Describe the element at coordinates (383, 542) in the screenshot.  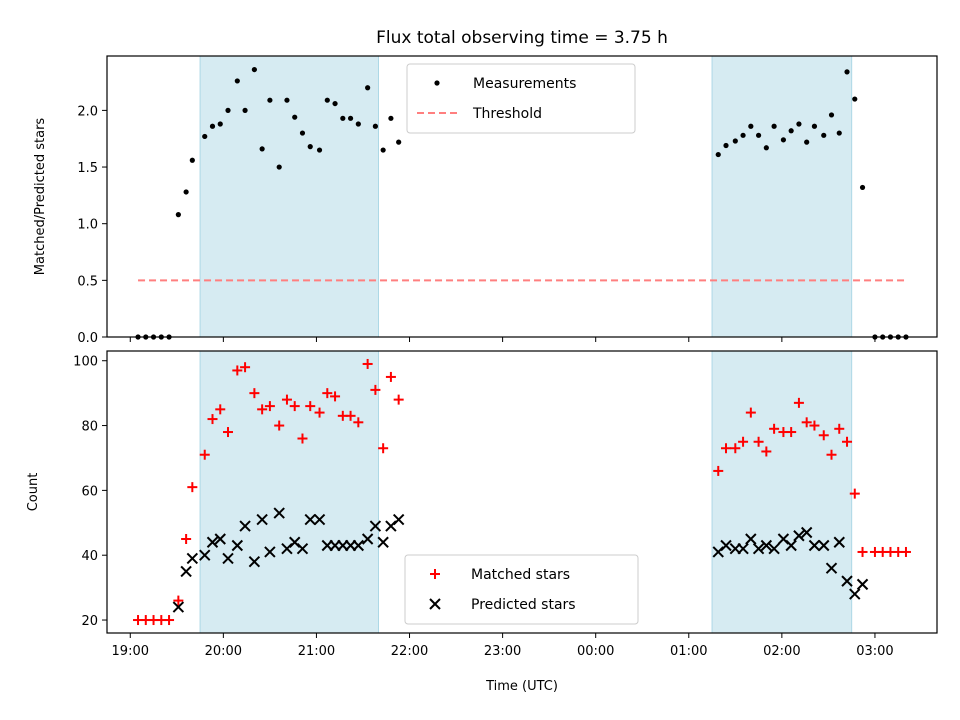
I see `bottom-x-point-25-b` at that location.